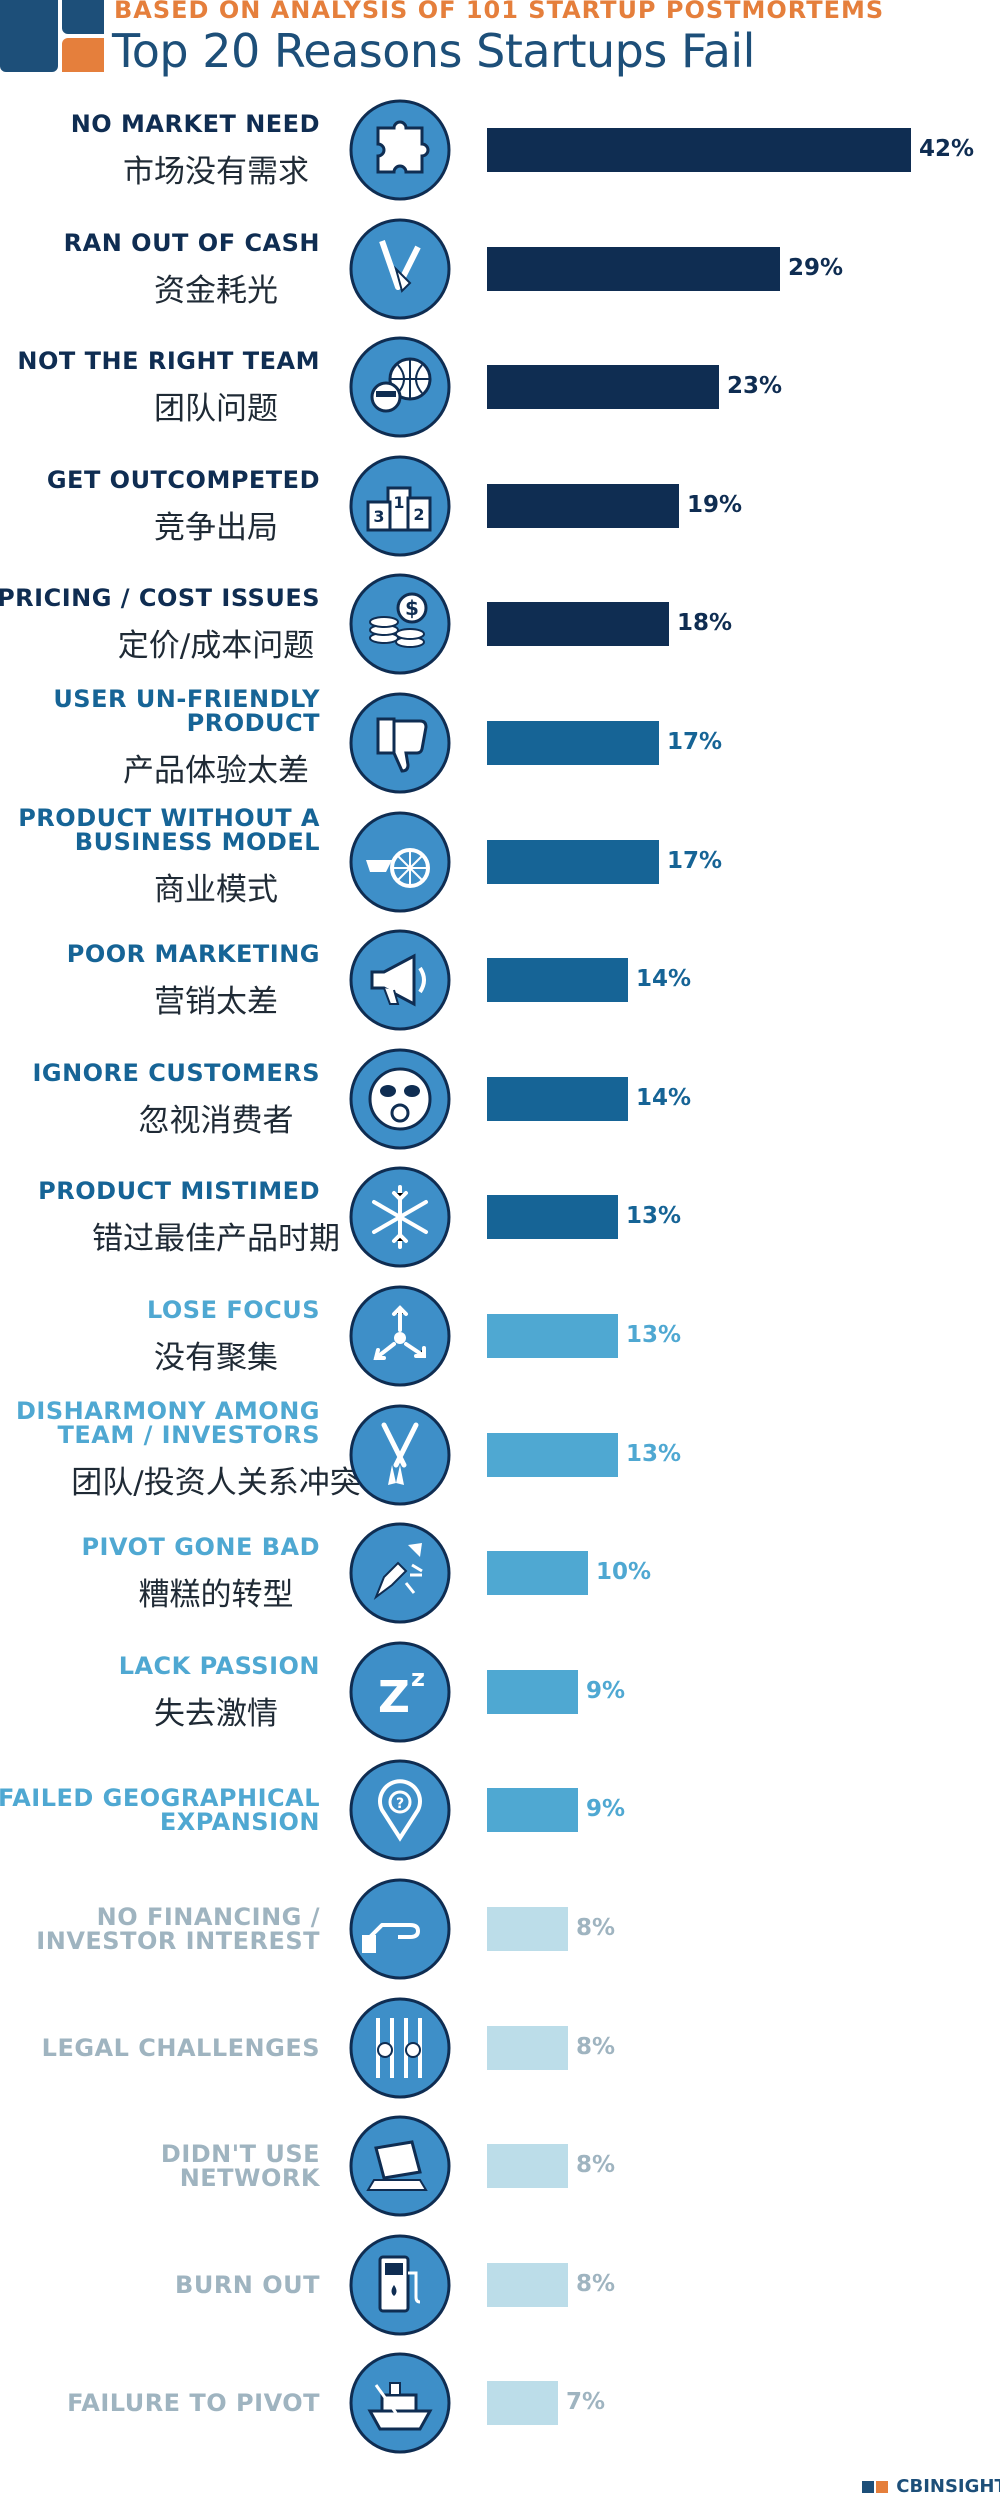  I want to click on category-label: LOSE FOCUS, so click(233, 1310).